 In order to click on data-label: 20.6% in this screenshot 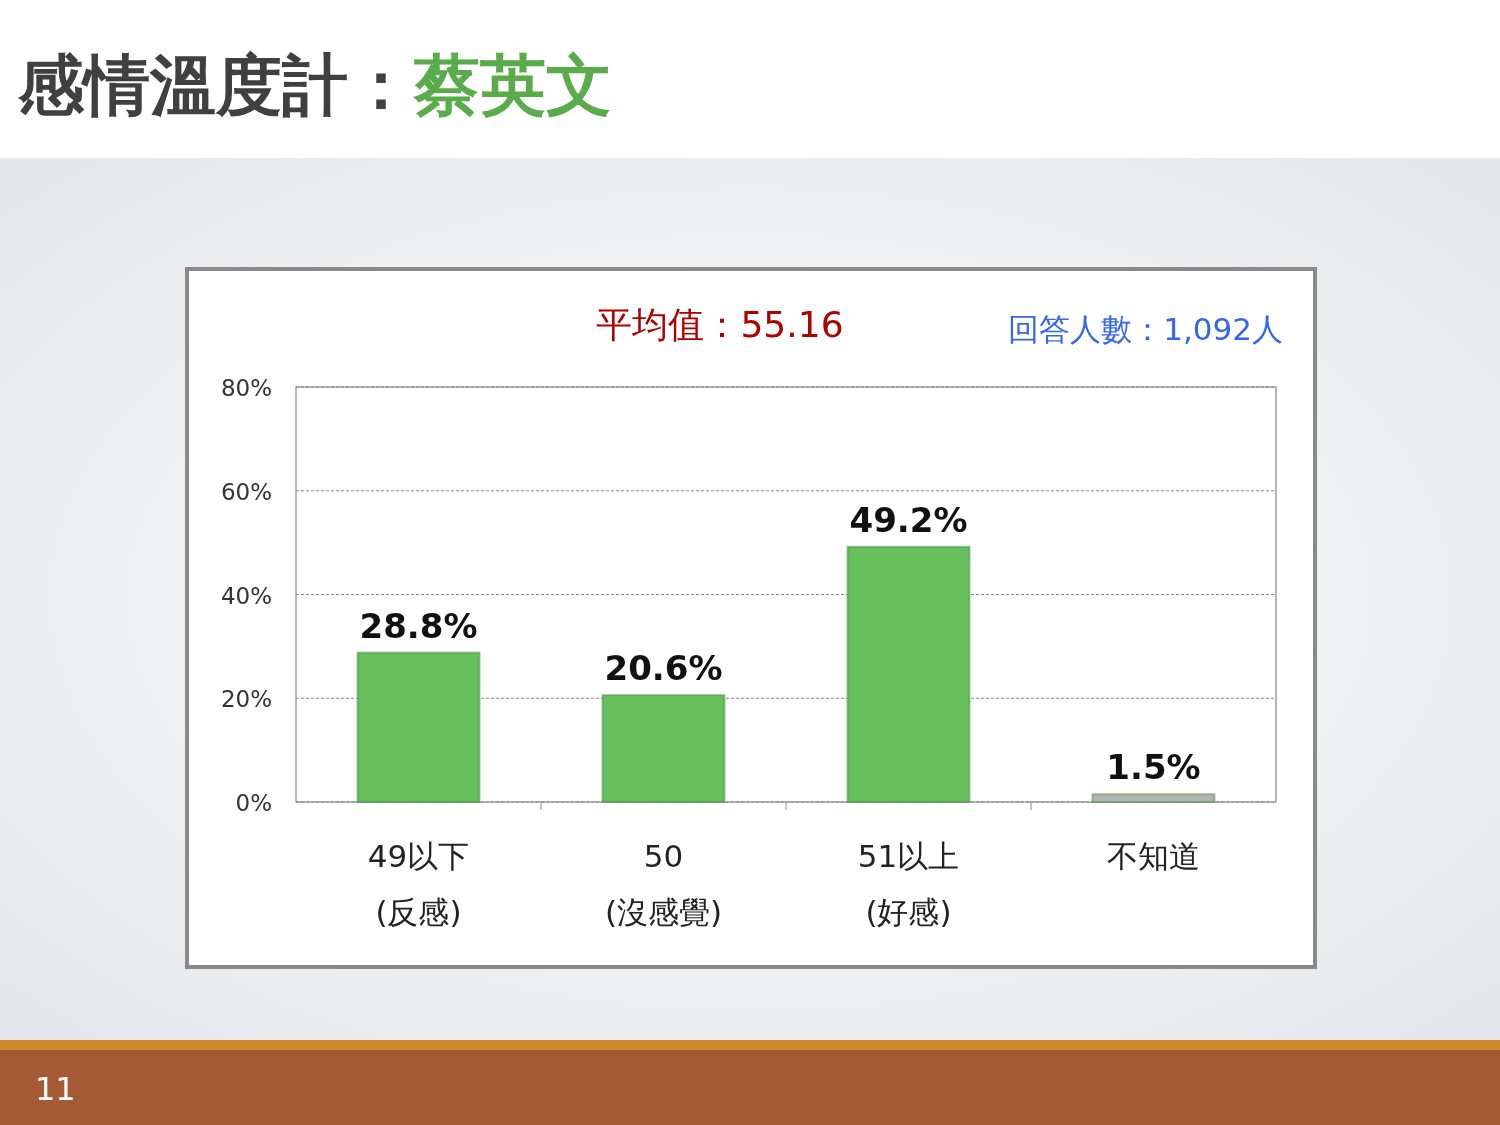, I will do `click(663, 668)`.